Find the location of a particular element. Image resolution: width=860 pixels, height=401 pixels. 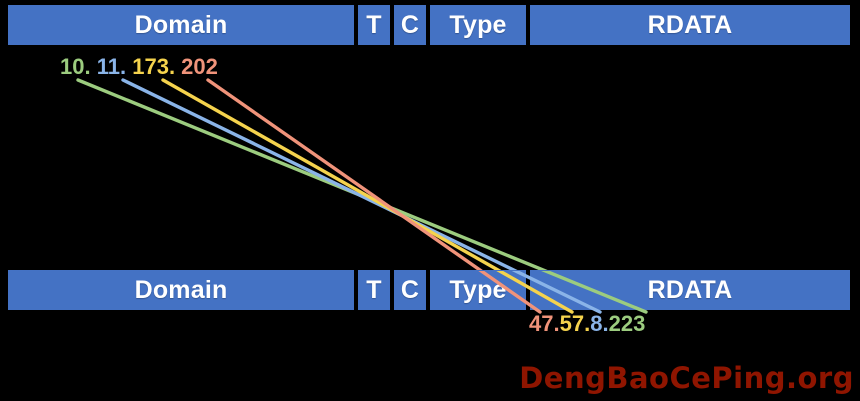

ip-octet-2: 57 is located at coordinates (572, 323).